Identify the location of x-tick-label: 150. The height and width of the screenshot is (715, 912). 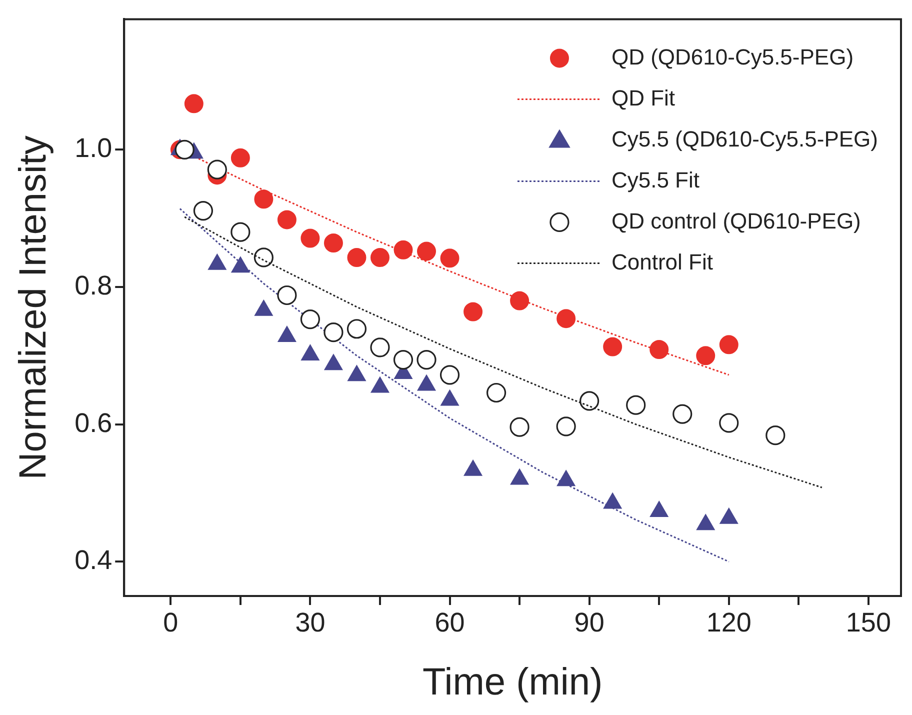
(868, 623).